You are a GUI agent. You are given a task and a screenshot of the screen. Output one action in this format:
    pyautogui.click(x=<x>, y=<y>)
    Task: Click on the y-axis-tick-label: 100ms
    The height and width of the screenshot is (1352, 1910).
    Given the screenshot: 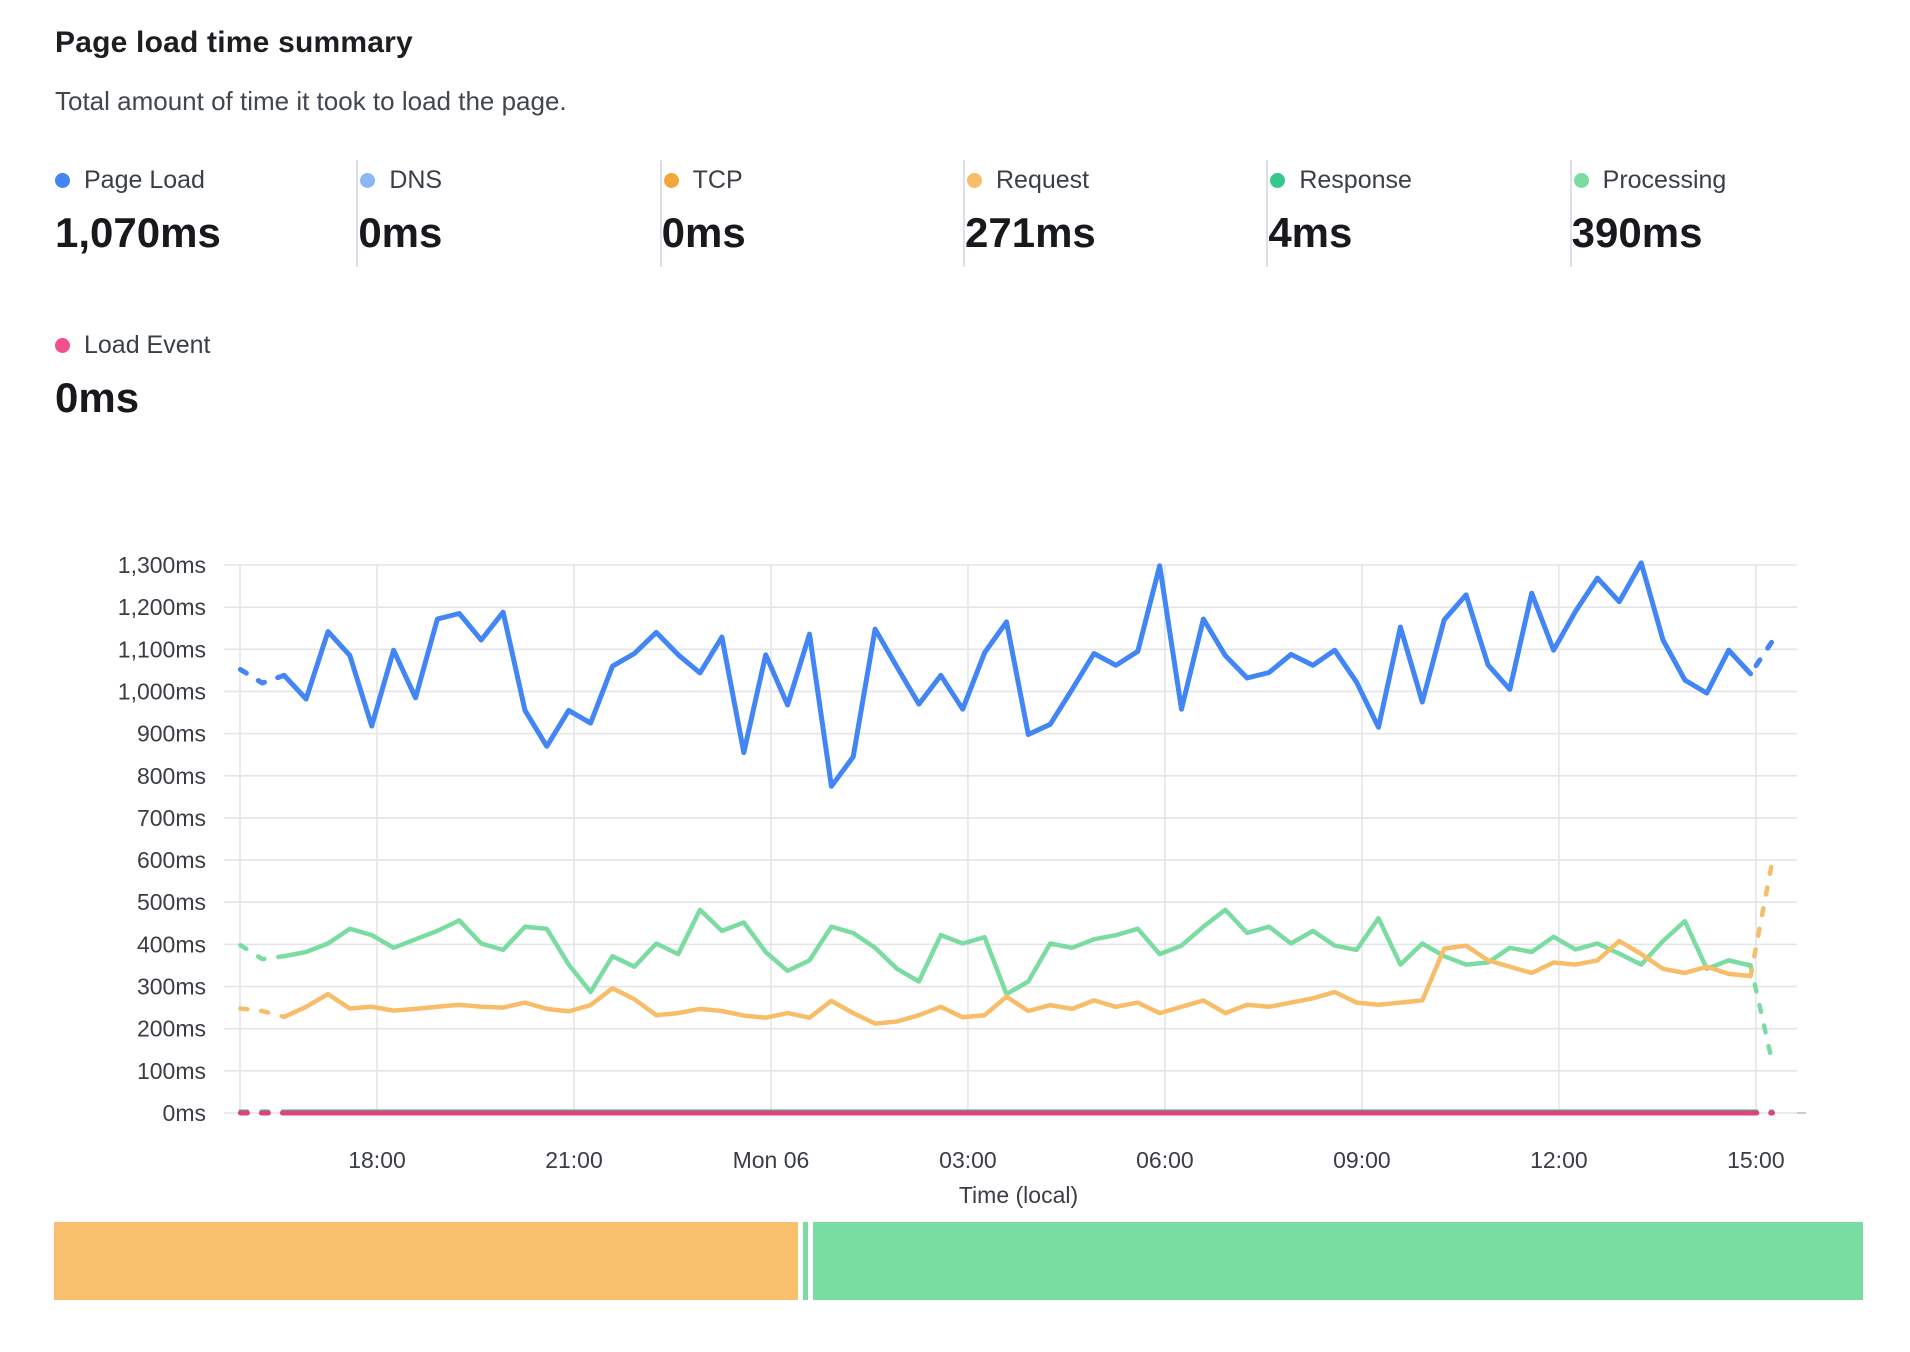 What is the action you would take?
    pyautogui.click(x=171, y=1071)
    